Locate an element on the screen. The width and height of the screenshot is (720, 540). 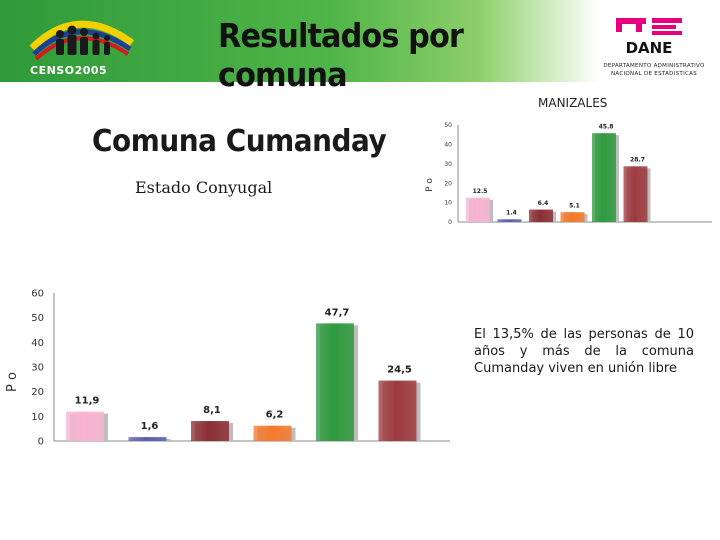
bar-value-label: 6,2 is located at coordinates (275, 415).